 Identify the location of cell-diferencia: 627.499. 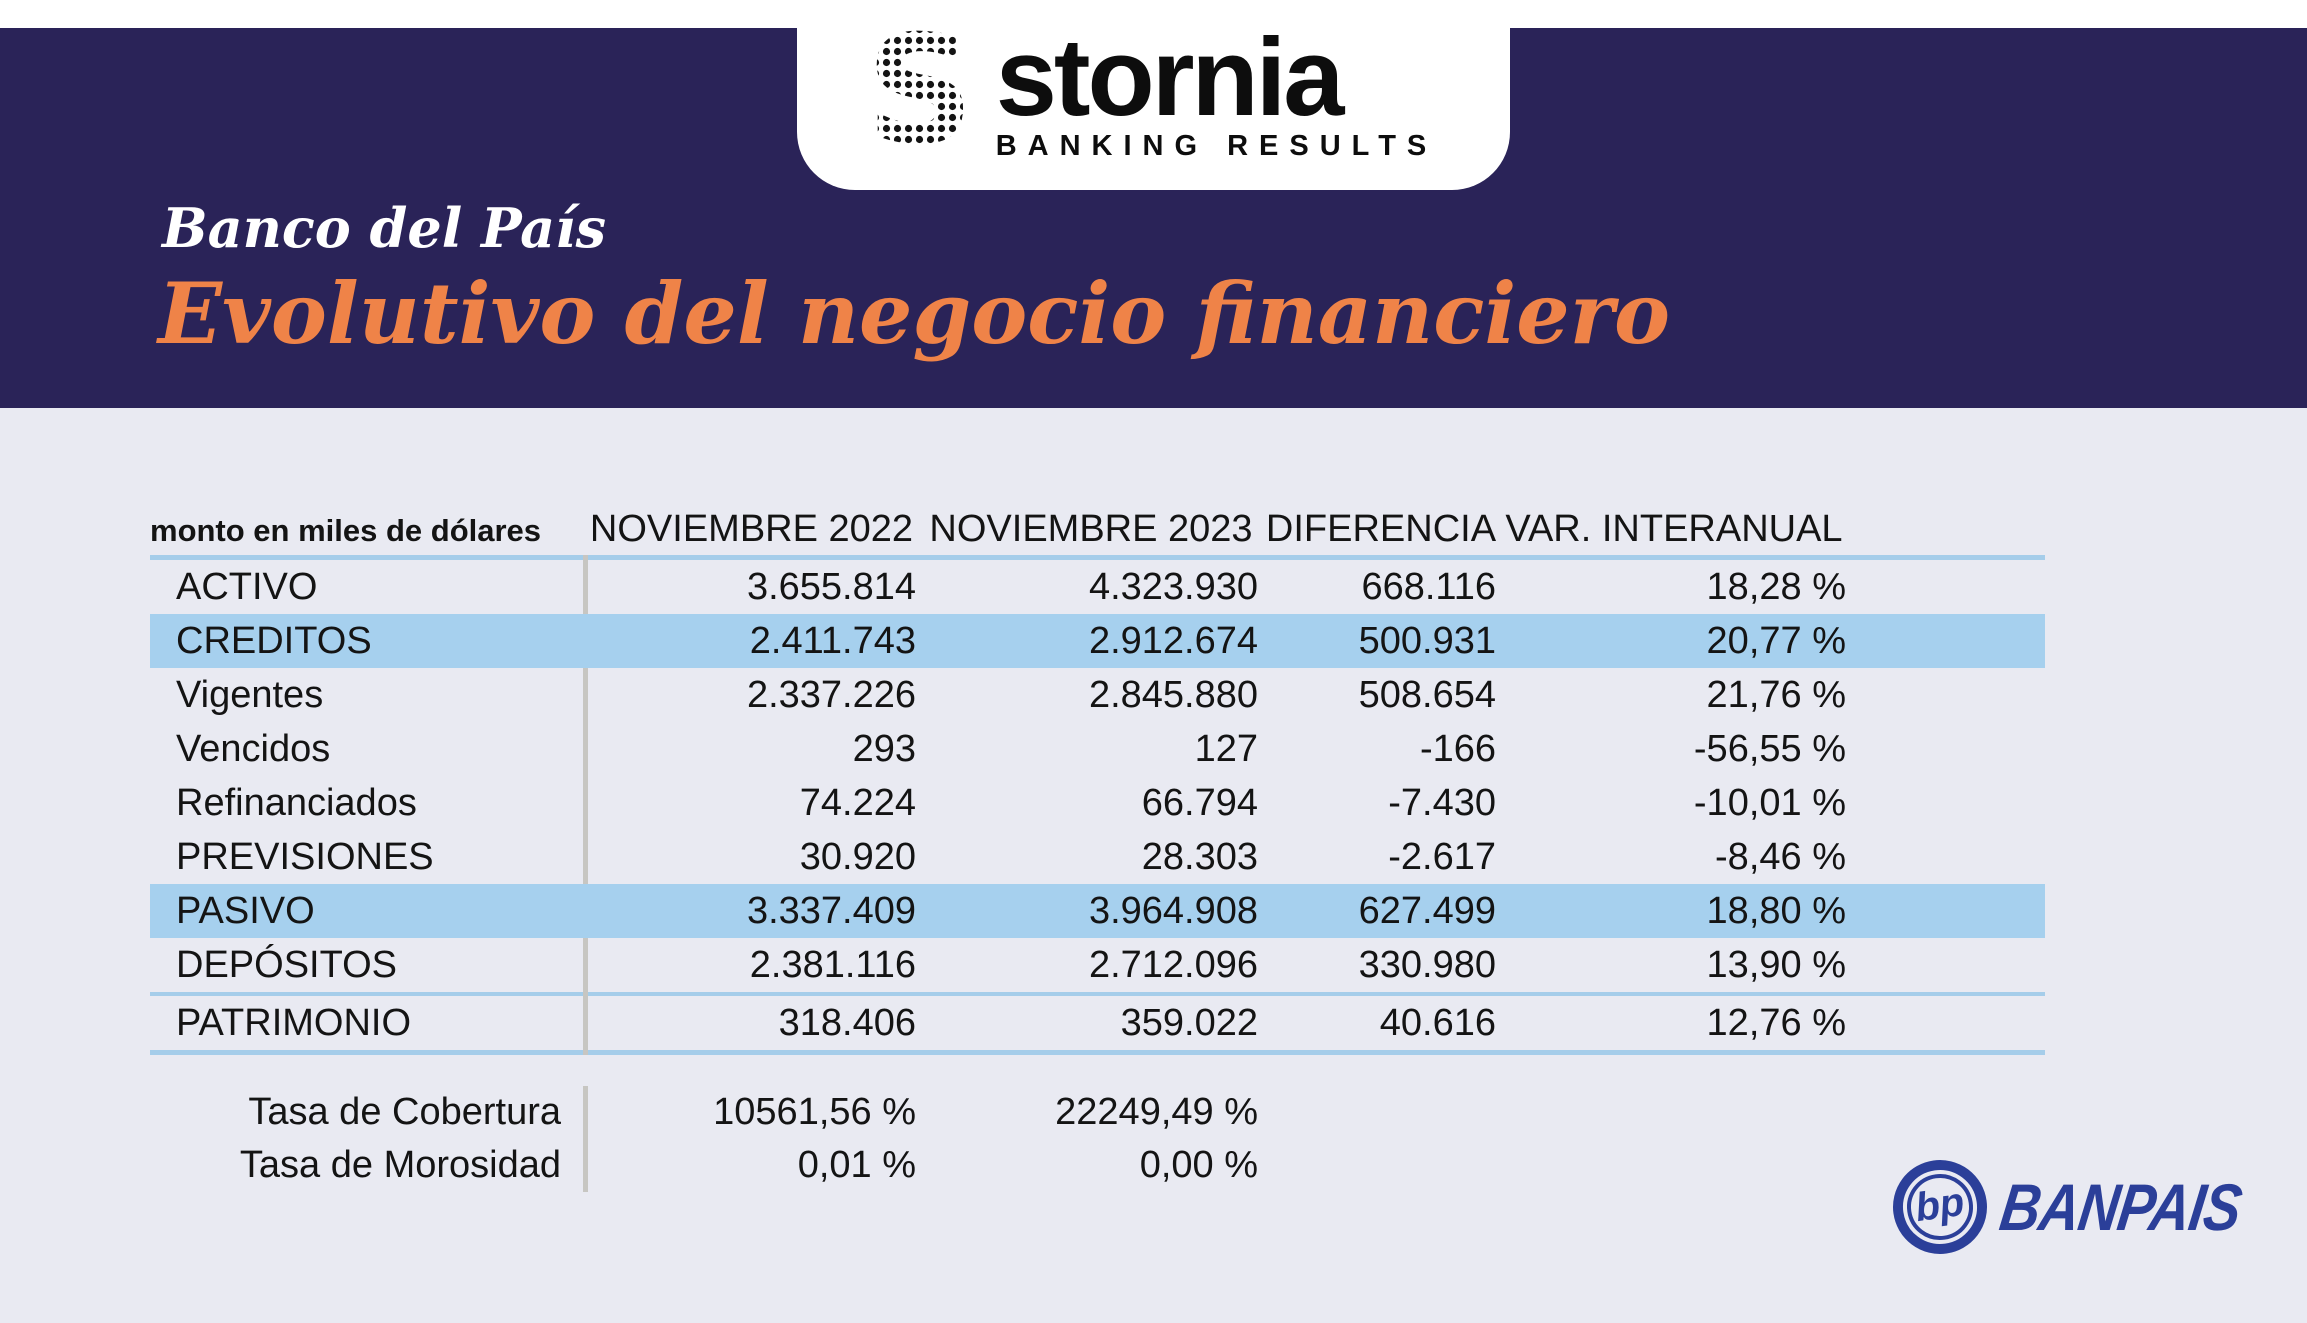
(1427, 910).